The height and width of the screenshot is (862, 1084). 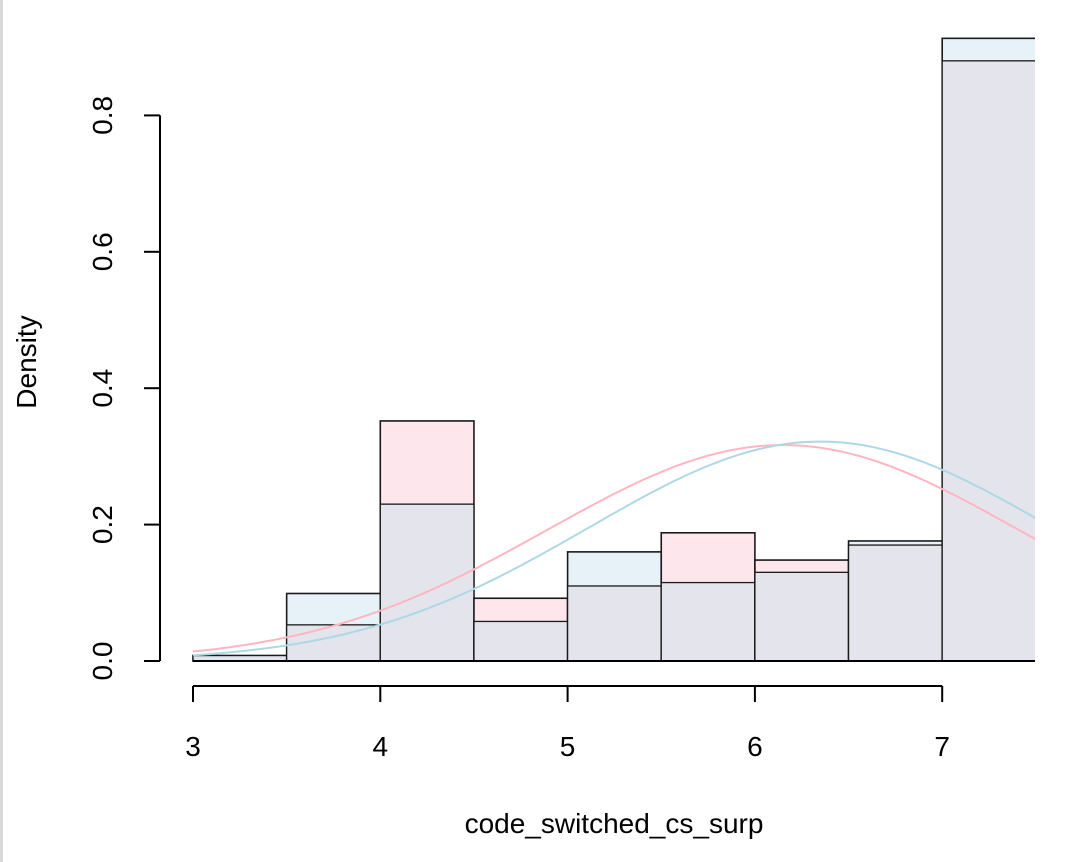 What do you see at coordinates (568, 746) in the screenshot?
I see `x-tick-label: 5` at bounding box center [568, 746].